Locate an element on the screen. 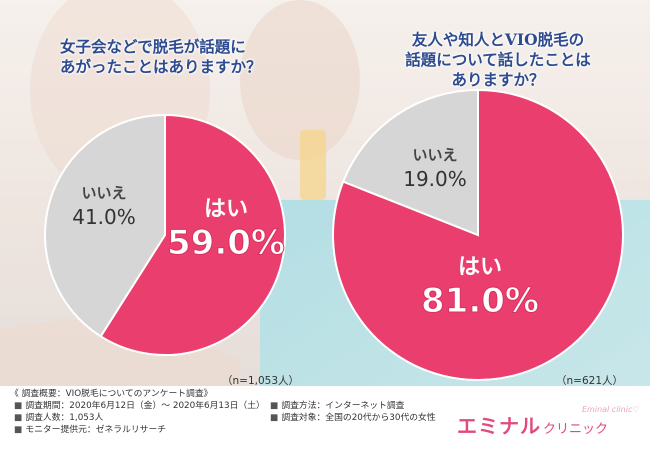 This screenshot has width=650, height=450. brand-name-sub: クリニック is located at coordinates (576, 429).